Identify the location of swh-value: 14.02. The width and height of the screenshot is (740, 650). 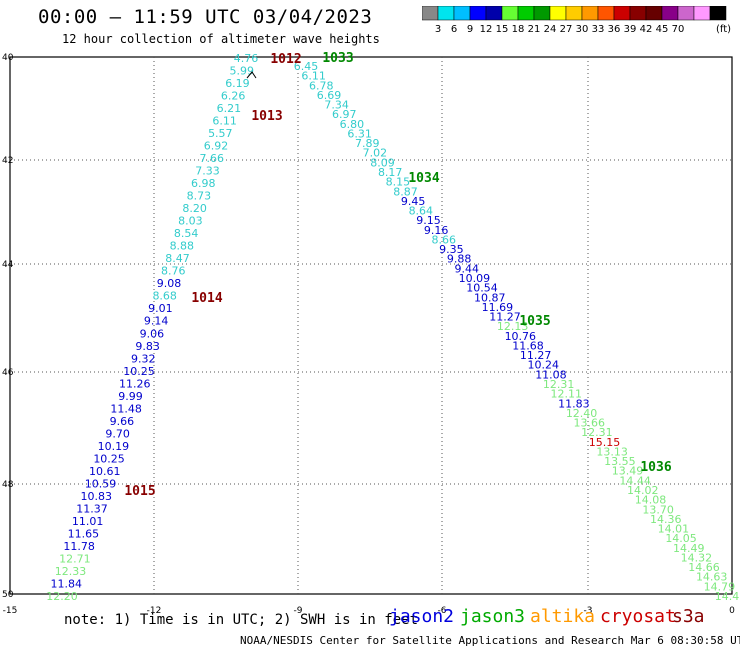
(643, 490).